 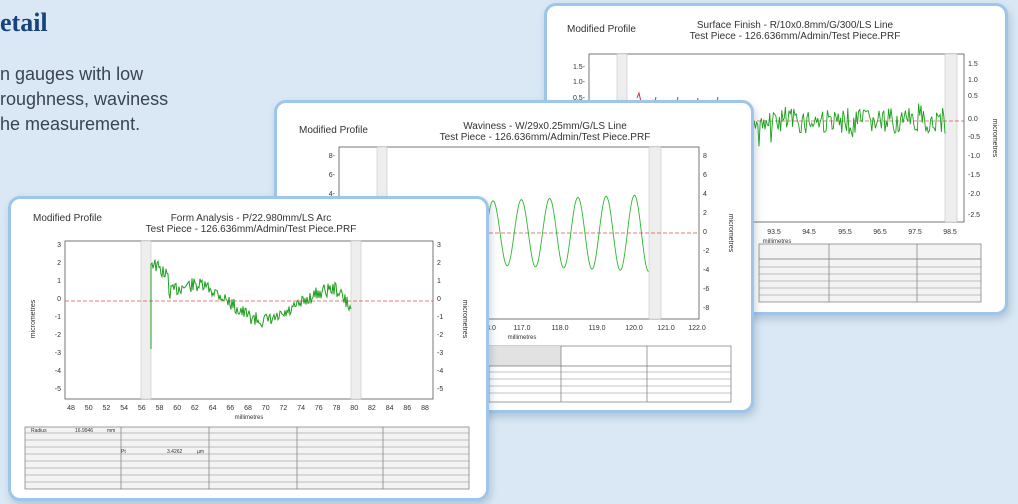 What do you see at coordinates (175, 452) in the screenshot?
I see `pt-value: 3.4262` at bounding box center [175, 452].